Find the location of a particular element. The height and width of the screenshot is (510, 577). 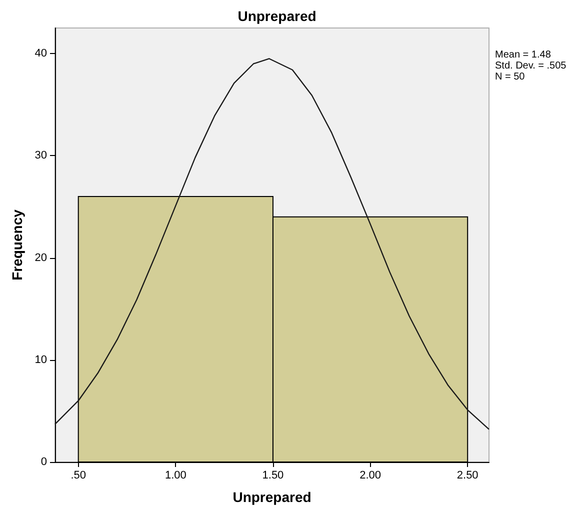

chart-title: Unprepared is located at coordinates (277, 16).